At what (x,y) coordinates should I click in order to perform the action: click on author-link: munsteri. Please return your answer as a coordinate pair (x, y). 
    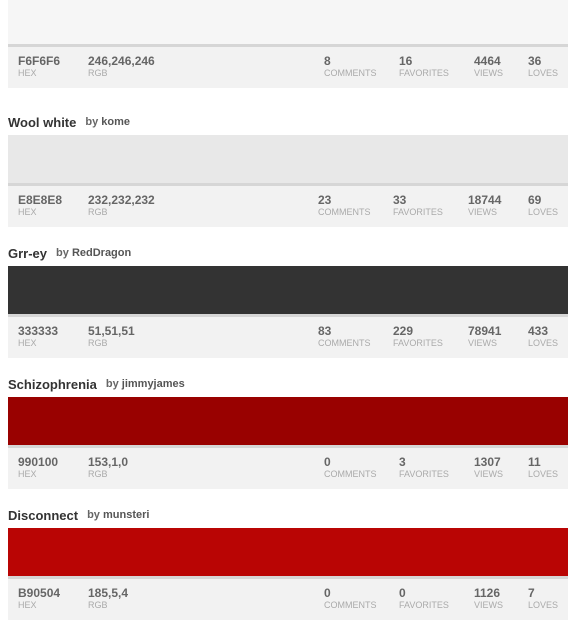
    Looking at the image, I should click on (126, 515).